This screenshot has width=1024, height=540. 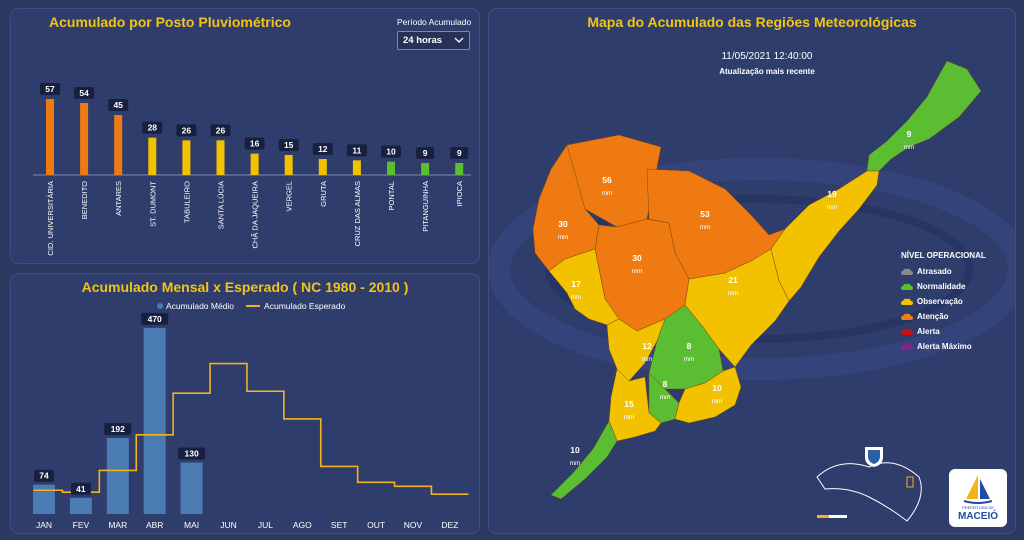 I want to click on region-coast-south, so click(x=708, y=395).